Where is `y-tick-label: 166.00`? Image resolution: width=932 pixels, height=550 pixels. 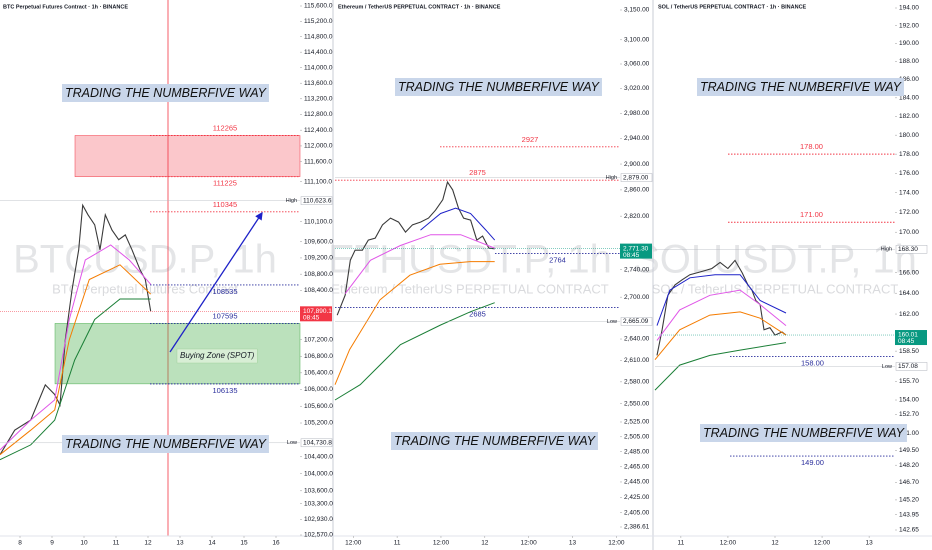 y-tick-label: 166.00 is located at coordinates (909, 272).